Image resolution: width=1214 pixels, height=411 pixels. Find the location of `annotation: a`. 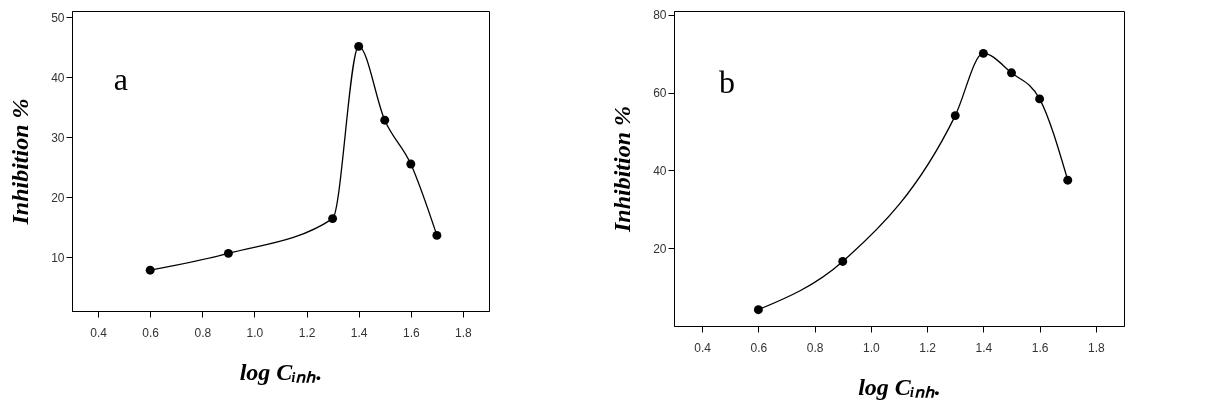

annotation: a is located at coordinates (120, 79).